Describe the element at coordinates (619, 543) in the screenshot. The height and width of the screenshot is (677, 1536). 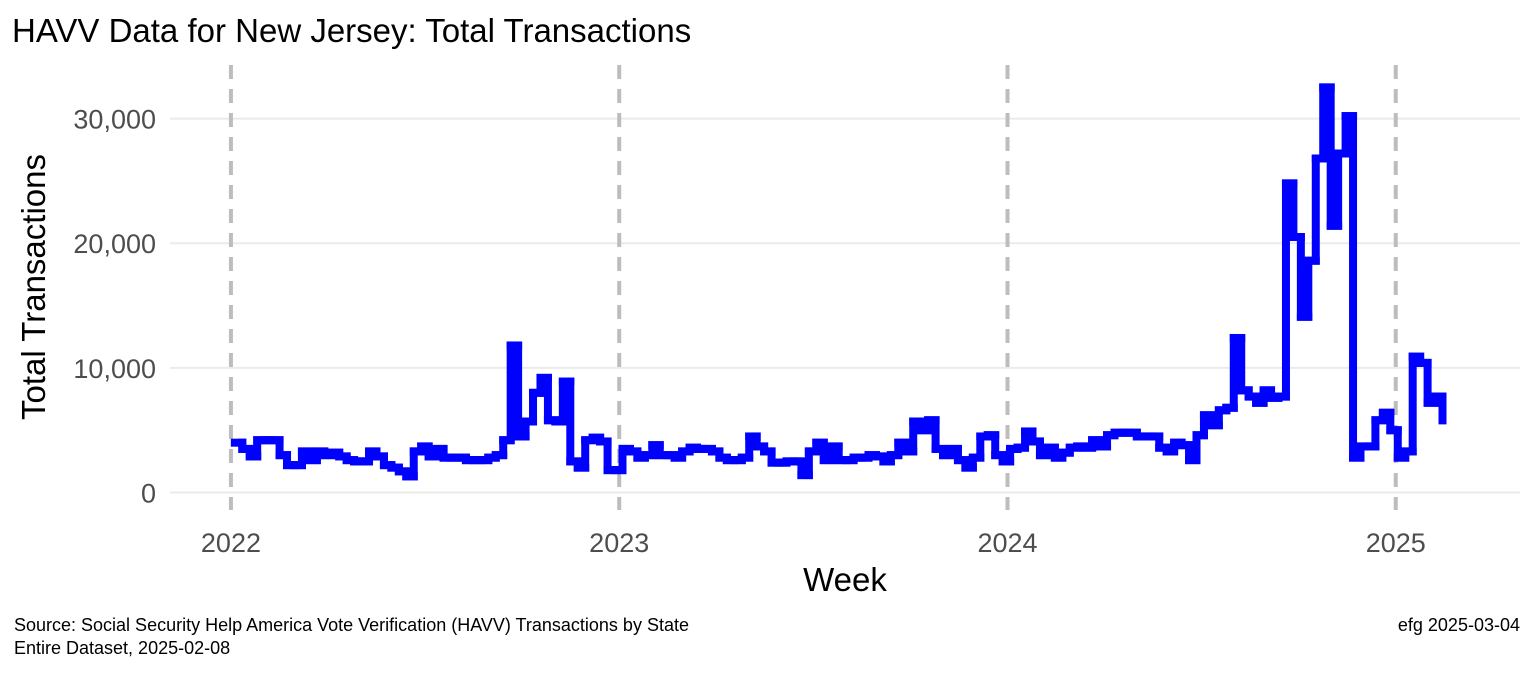
I see `x-tick-label: 2023` at that location.